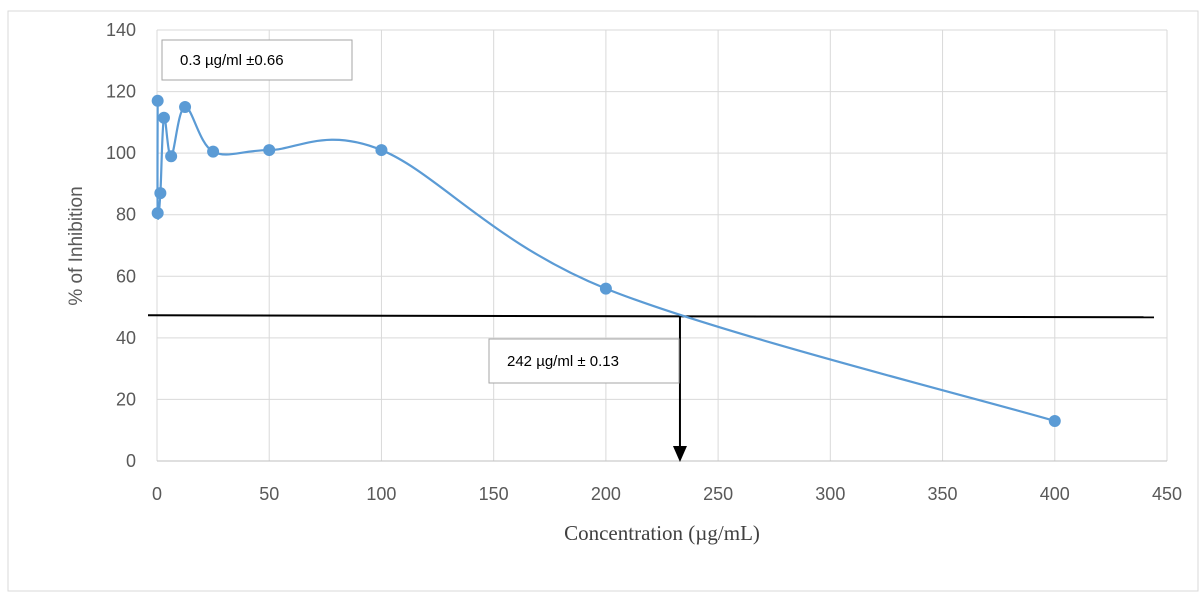 The width and height of the screenshot is (1204, 599). I want to click on x-tick-label: 450, so click(1167, 494).